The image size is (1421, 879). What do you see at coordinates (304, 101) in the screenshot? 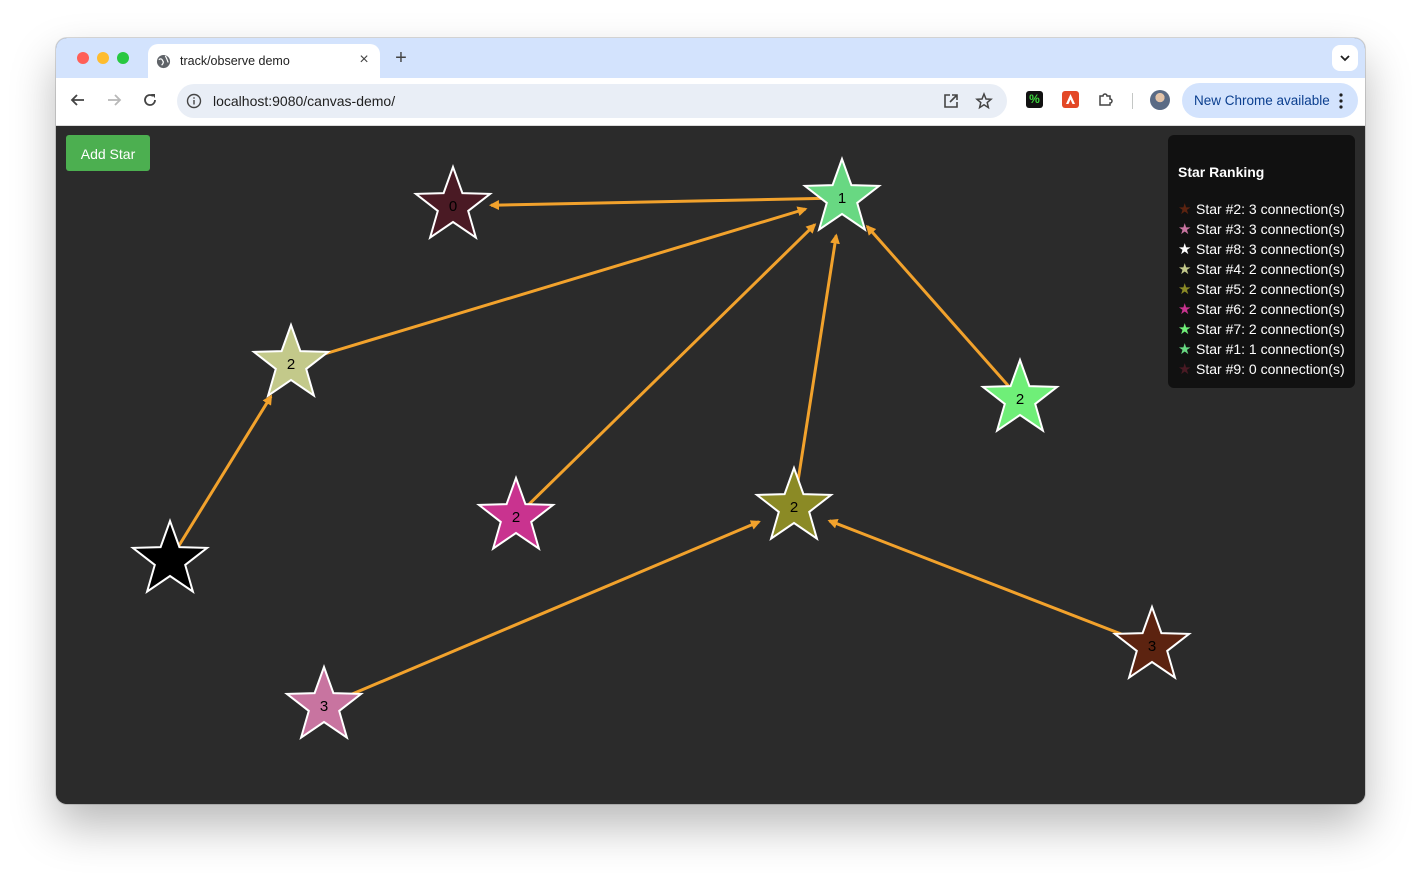
I see `url-text: localhost:9080/canvas-demo/` at bounding box center [304, 101].